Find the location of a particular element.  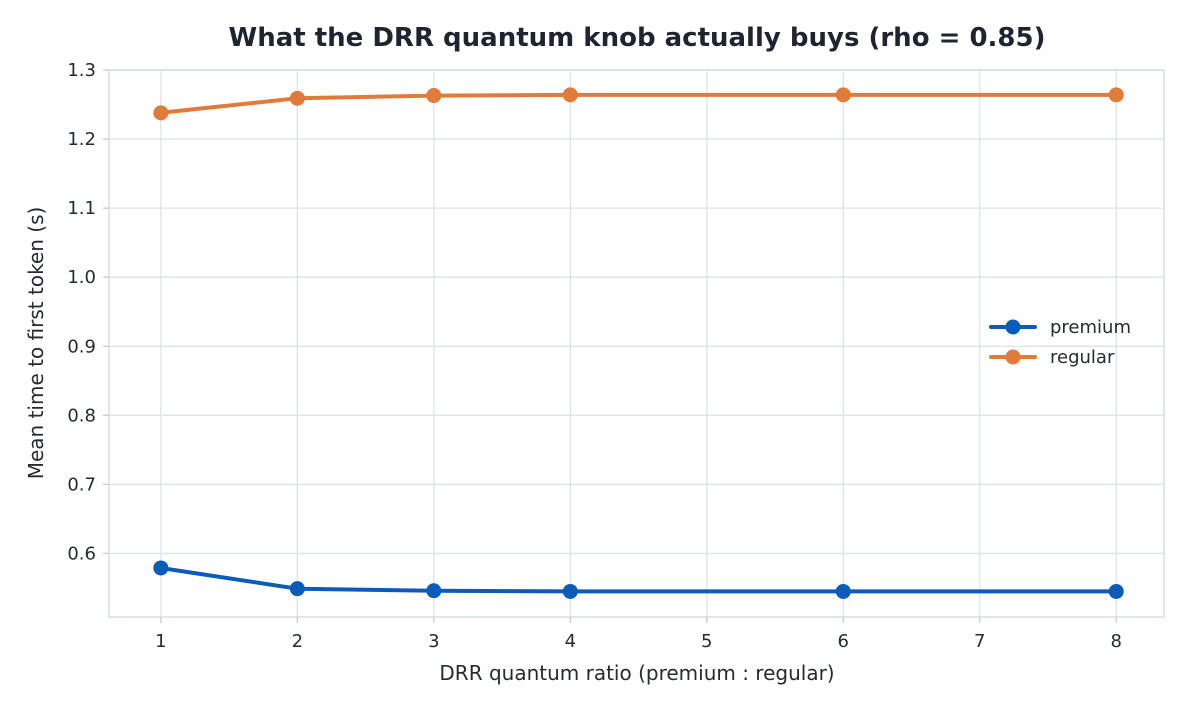

y-tick-label: 0.8 is located at coordinates (81, 415).